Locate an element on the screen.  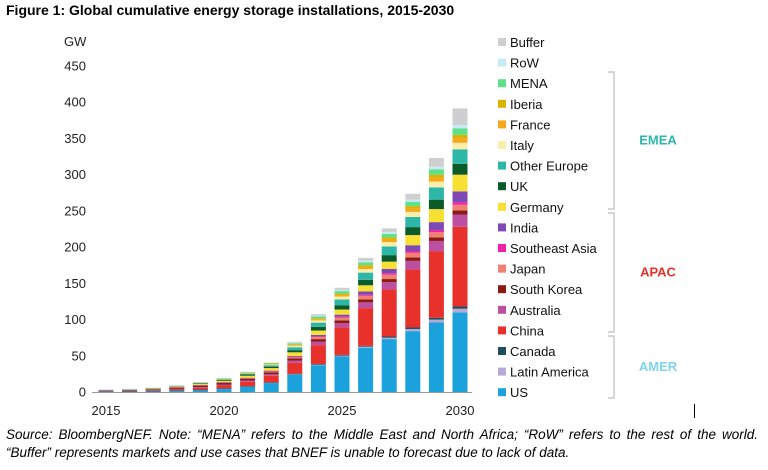
region-bracket-apac is located at coordinates (611, 272).